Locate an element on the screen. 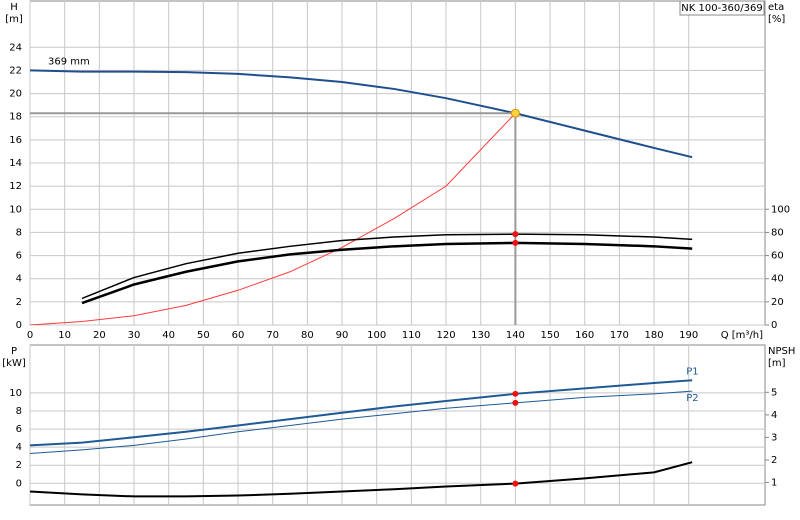  y-axis-unit: [m] is located at coordinates (14, 19).